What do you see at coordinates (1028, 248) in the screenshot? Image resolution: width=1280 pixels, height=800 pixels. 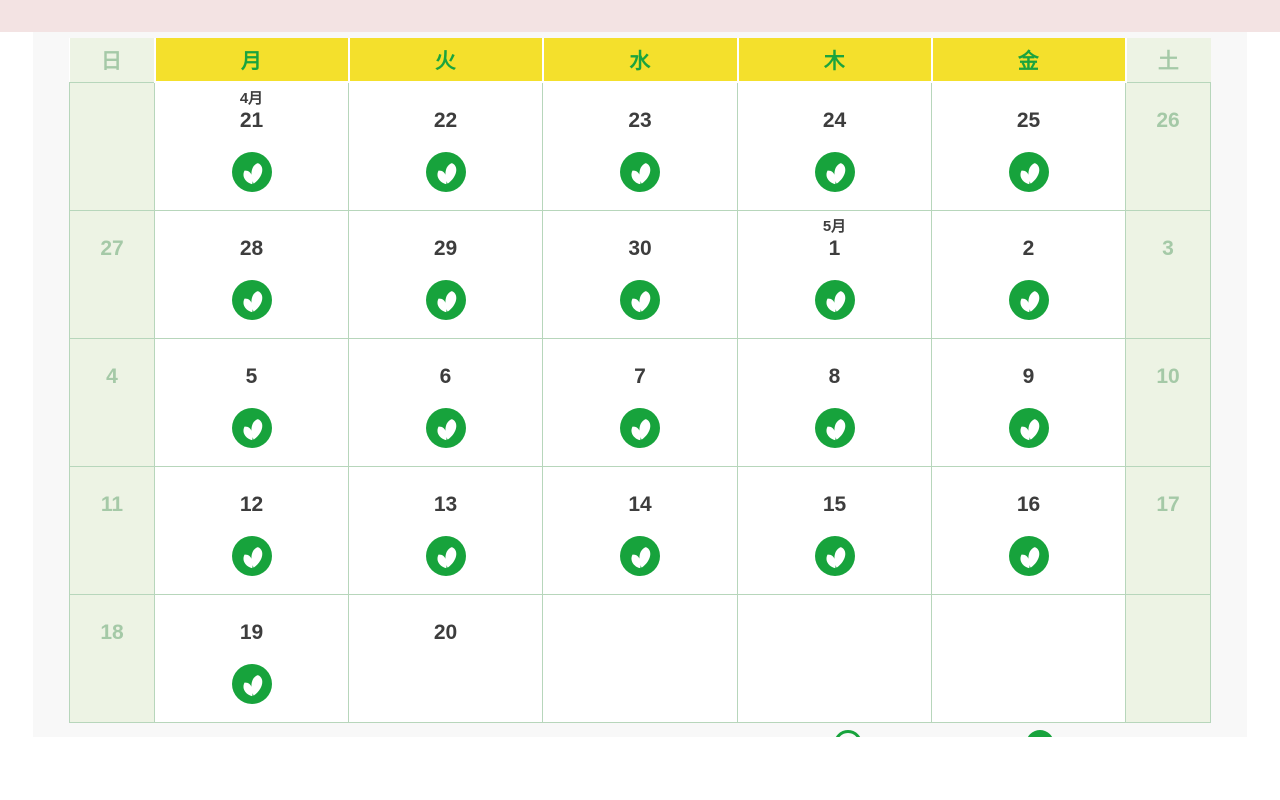 I see `date-number: 2` at bounding box center [1028, 248].